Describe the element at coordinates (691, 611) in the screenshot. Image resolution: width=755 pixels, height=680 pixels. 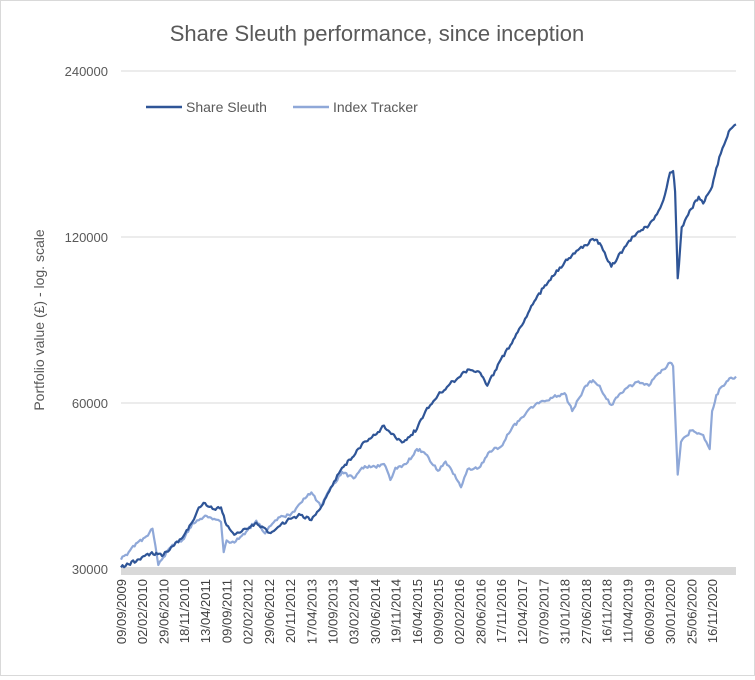
I see `x-tick-label: 25/06/2020` at that location.